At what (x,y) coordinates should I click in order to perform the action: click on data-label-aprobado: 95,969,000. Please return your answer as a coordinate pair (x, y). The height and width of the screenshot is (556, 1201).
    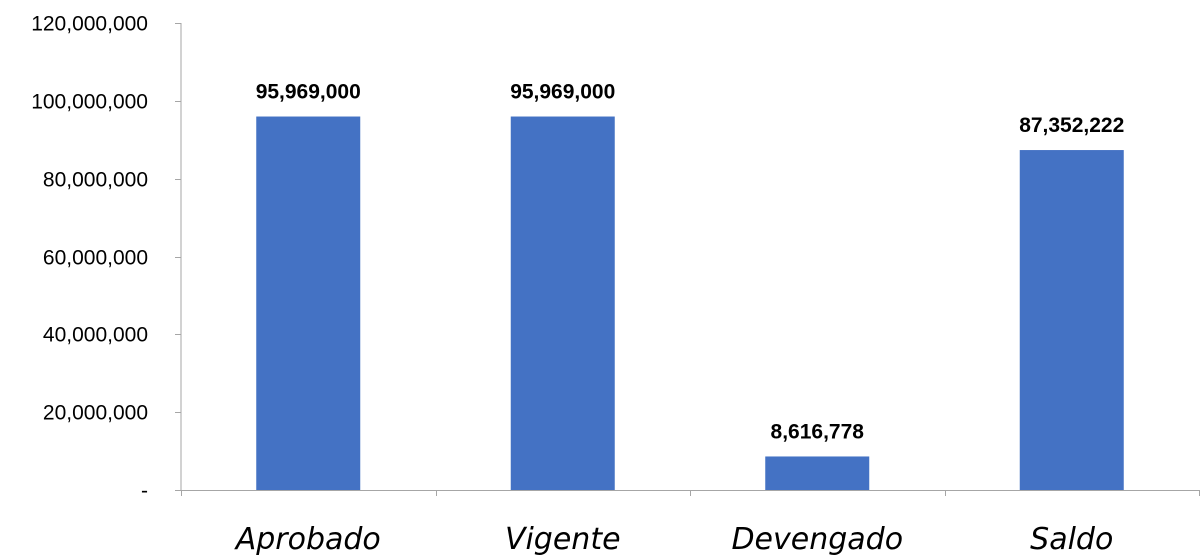
    Looking at the image, I should click on (308, 92).